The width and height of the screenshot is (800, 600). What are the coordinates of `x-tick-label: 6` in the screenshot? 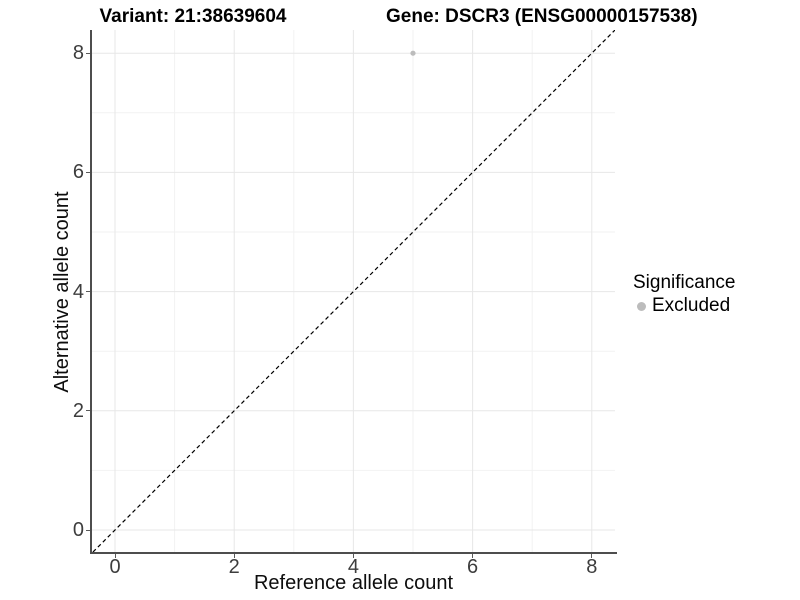 It's located at (473, 567).